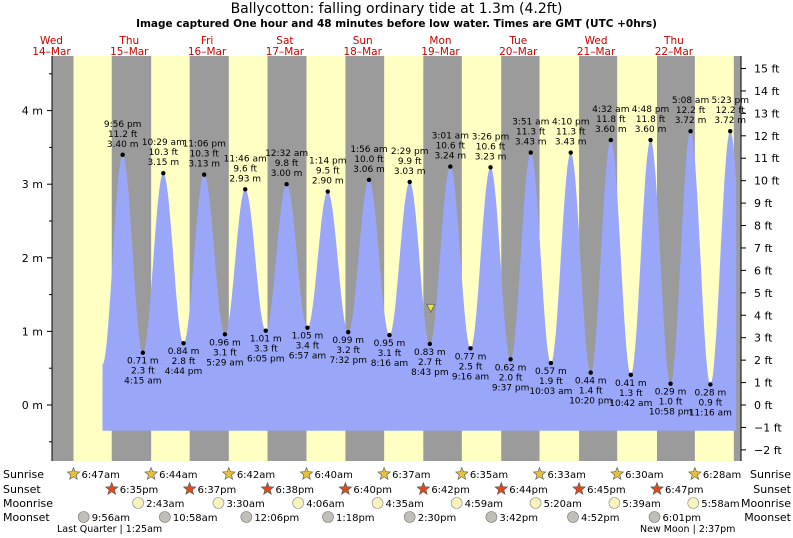  Describe the element at coordinates (651, 110) in the screenshot. I see `high-tide-time: 4:48 pm` at that location.